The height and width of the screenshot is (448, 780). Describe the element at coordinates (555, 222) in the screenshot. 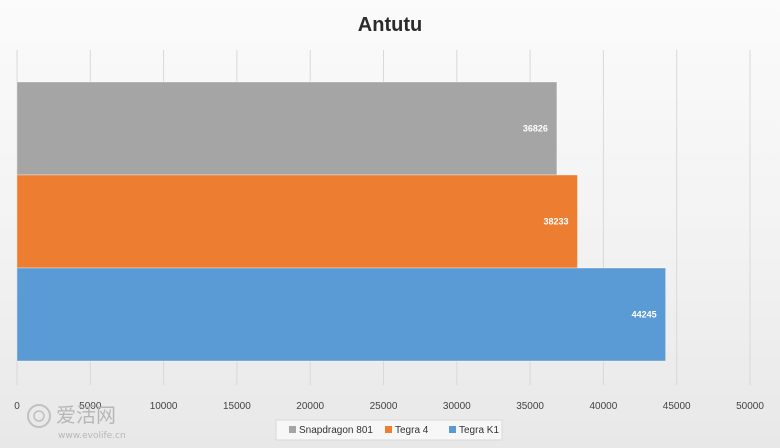

I see `bar-data-label: 38233` at that location.